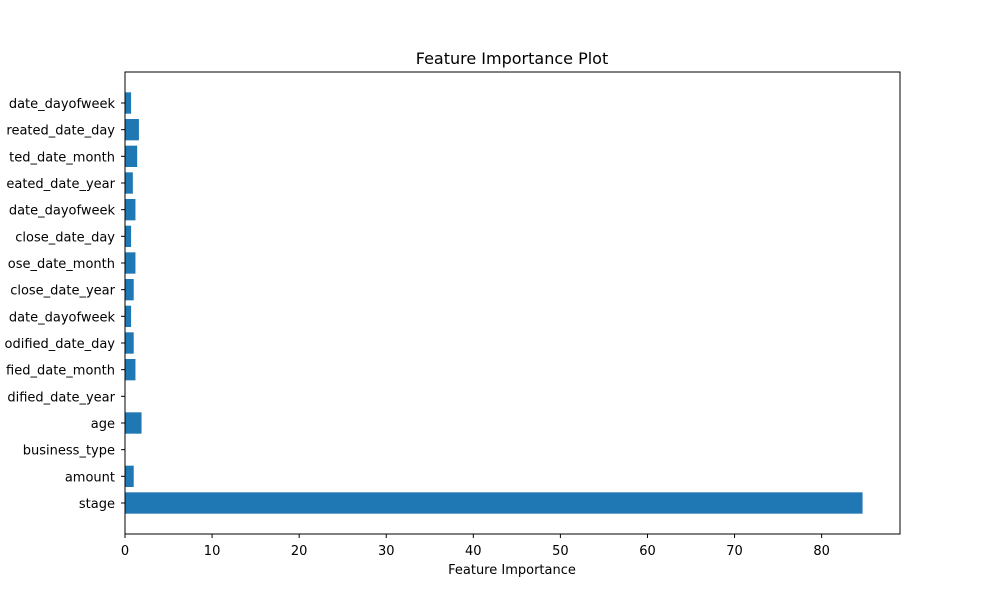 The height and width of the screenshot is (600, 1000). What do you see at coordinates (647, 551) in the screenshot?
I see `x-tick-label: 60` at bounding box center [647, 551].